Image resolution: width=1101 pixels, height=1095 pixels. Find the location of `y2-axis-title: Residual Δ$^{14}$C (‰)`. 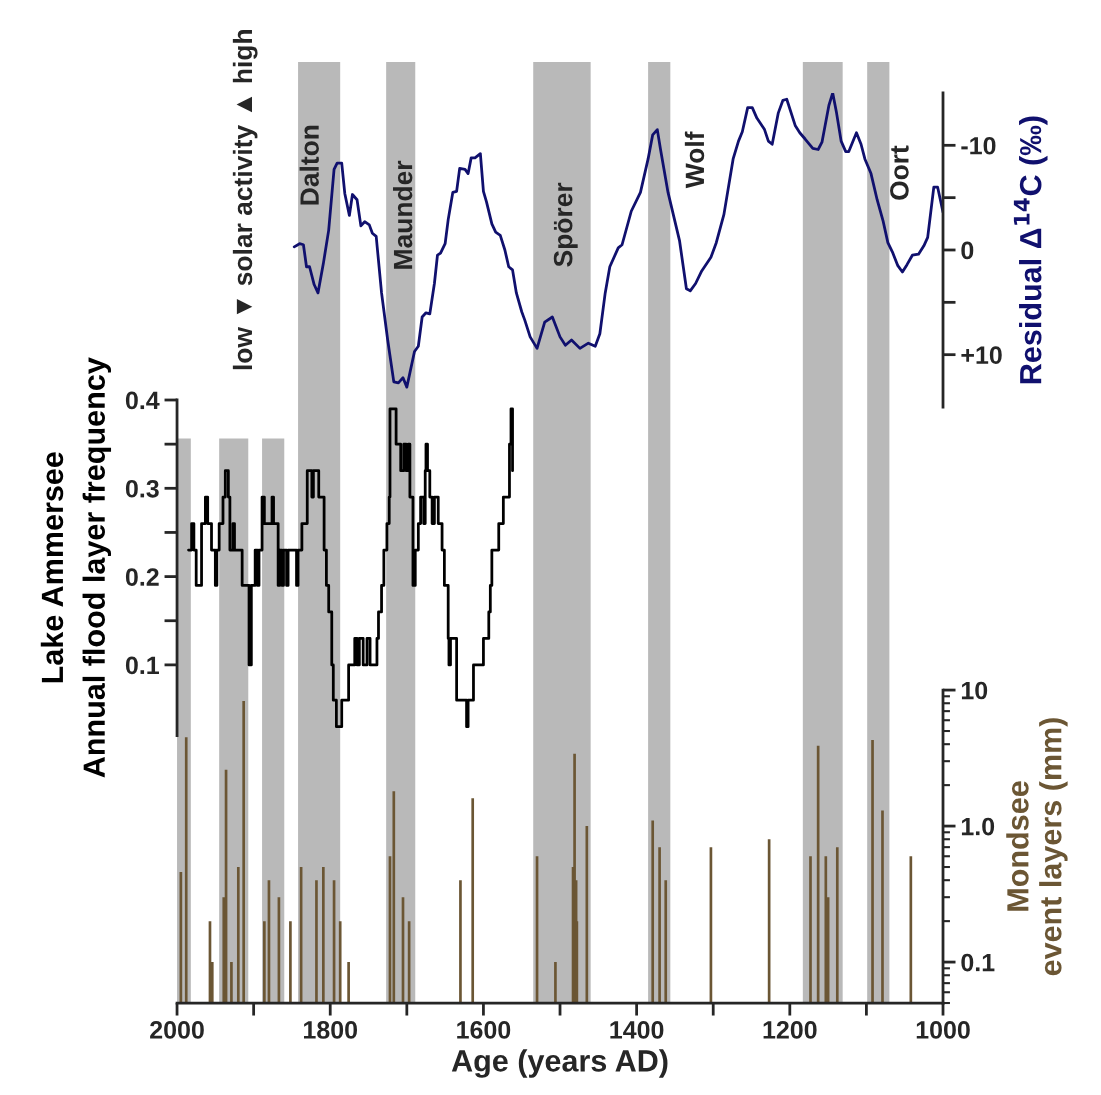

y2-axis-title: Residual Δ$^{14}$C (‰) is located at coordinates (1030, 250).